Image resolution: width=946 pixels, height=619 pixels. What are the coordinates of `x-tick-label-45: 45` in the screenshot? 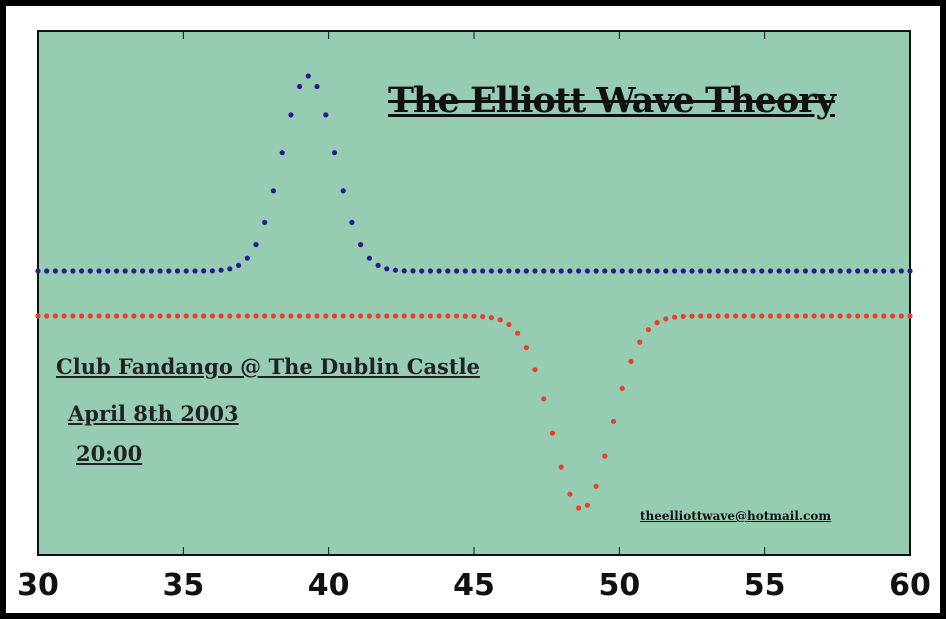 It's located at (474, 585).